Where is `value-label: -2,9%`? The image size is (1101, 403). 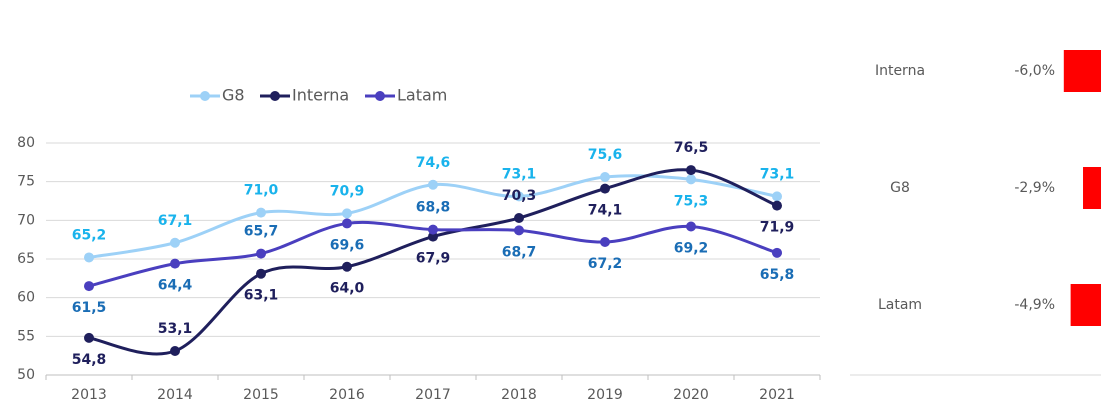 value-label: -2,9% is located at coordinates (1034, 188).